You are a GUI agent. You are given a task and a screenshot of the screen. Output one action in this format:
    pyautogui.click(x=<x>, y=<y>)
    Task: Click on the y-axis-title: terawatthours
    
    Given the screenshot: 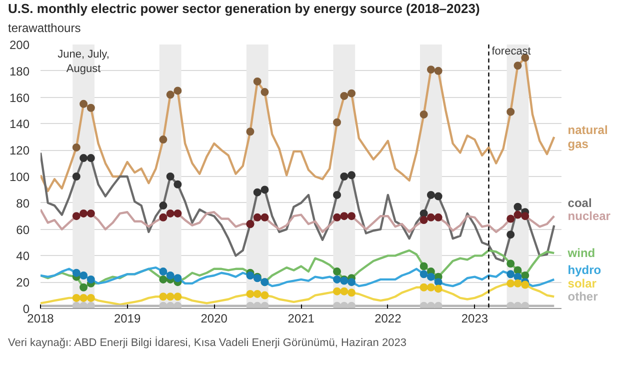 What is the action you would take?
    pyautogui.click(x=44, y=28)
    